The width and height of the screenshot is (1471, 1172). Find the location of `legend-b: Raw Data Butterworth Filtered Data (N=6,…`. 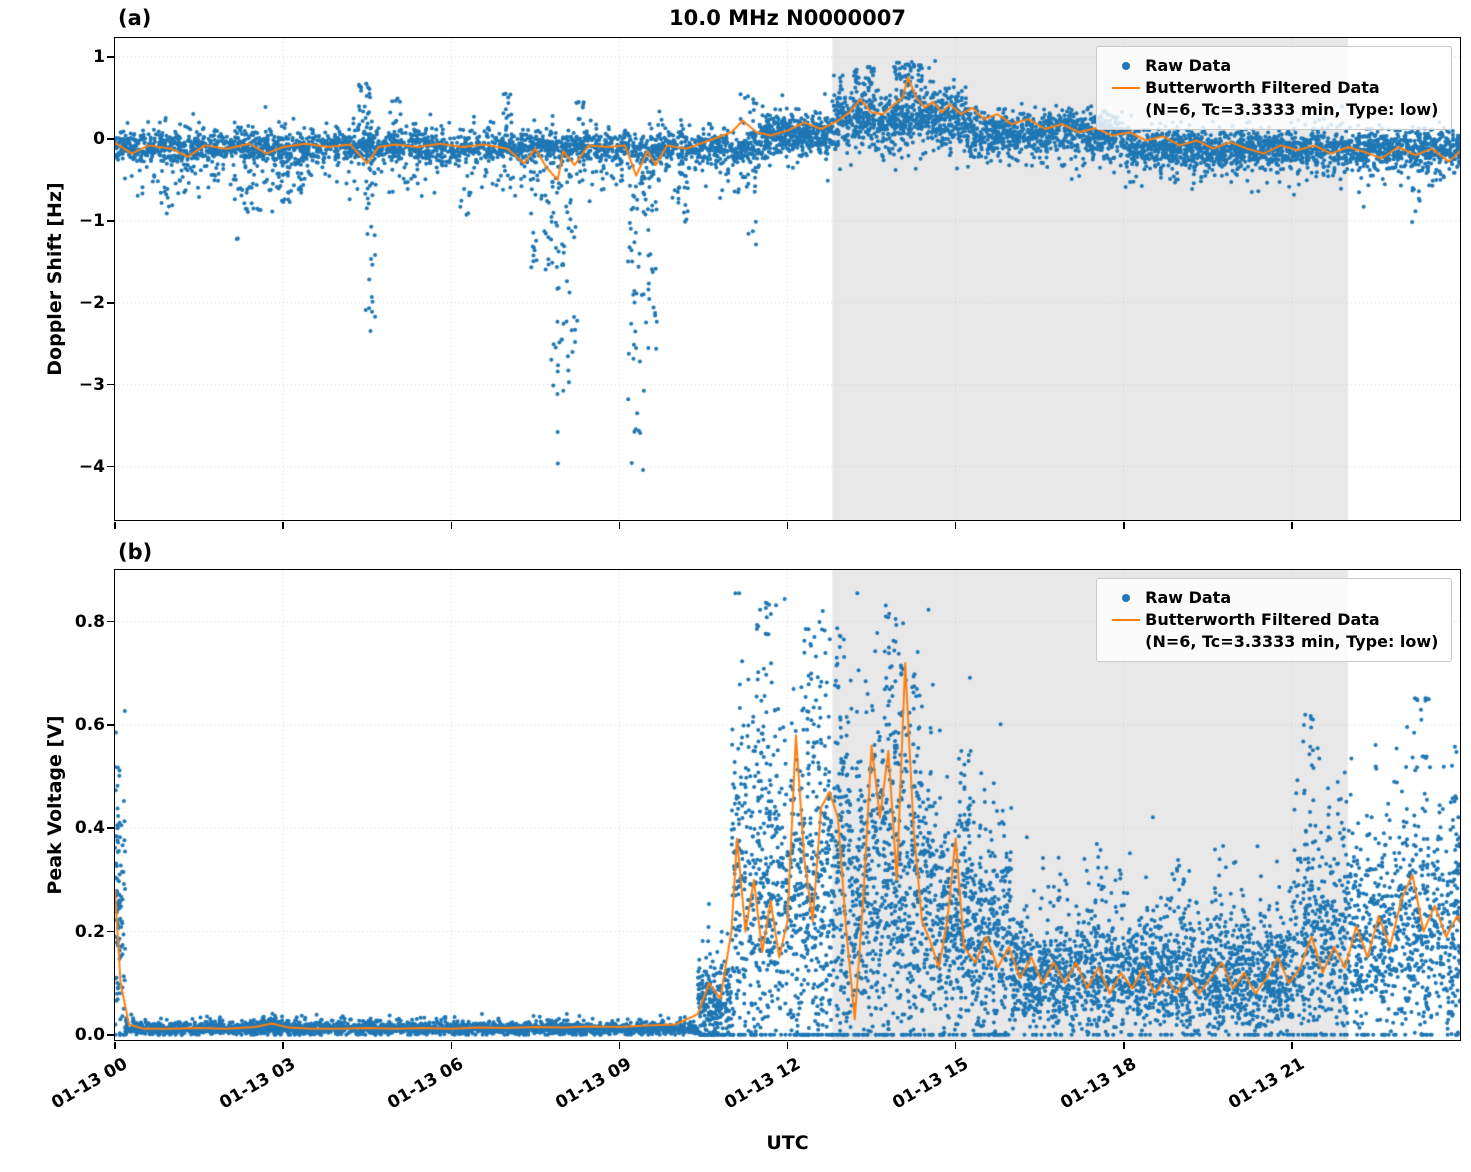

legend-b: Raw Data Butterworth Filtered Data (N=6,… is located at coordinates (1274, 619).